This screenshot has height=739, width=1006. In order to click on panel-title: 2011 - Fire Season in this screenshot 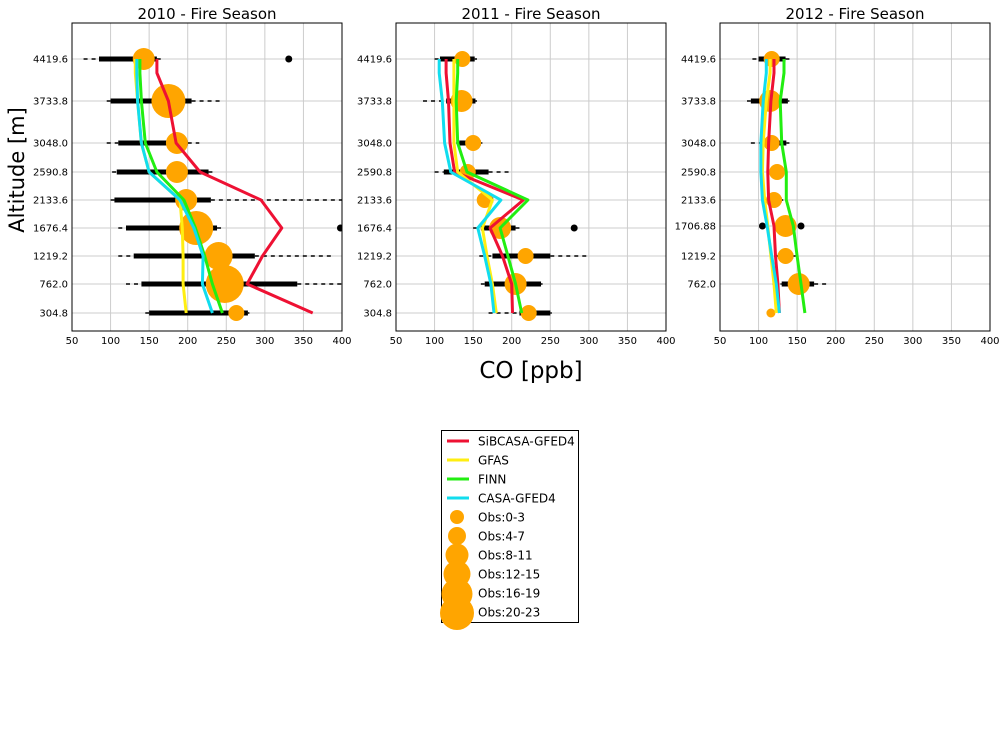, I will do `click(530, 14)`.